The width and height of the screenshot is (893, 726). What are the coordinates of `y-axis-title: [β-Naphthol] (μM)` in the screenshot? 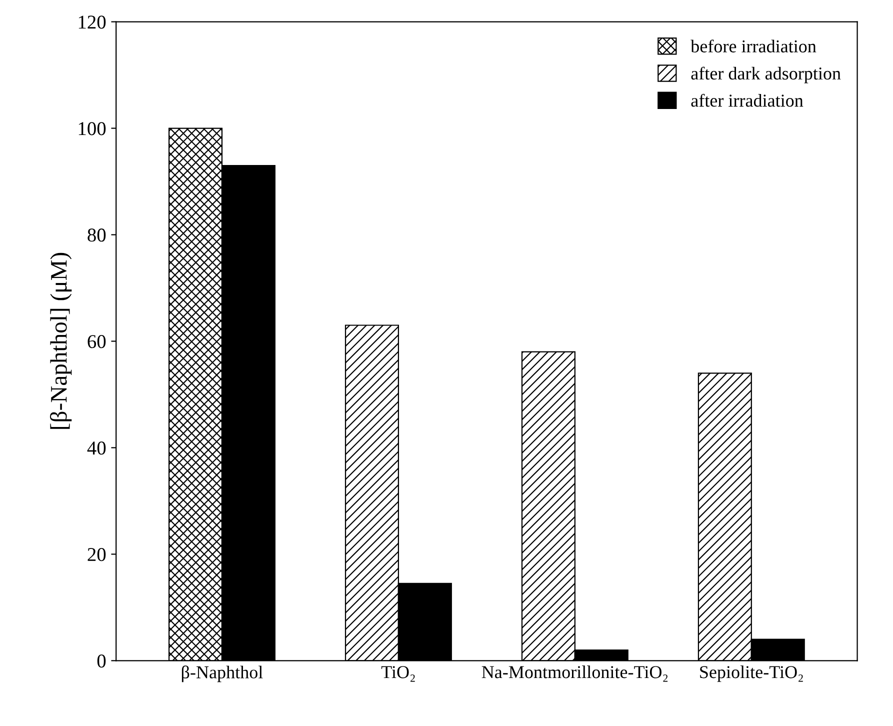 It's located at (61, 340).